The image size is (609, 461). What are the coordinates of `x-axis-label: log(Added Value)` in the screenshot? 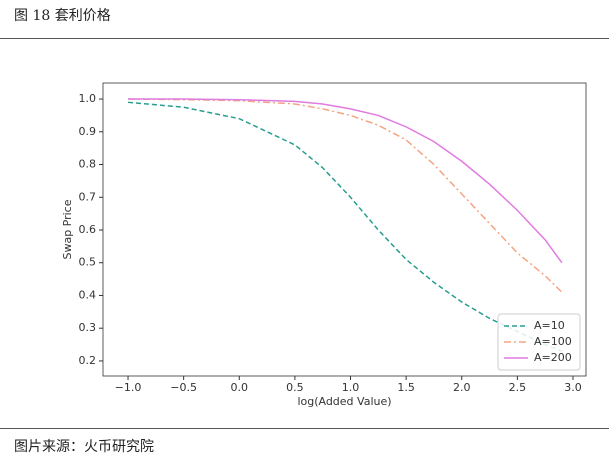 It's located at (344, 401).